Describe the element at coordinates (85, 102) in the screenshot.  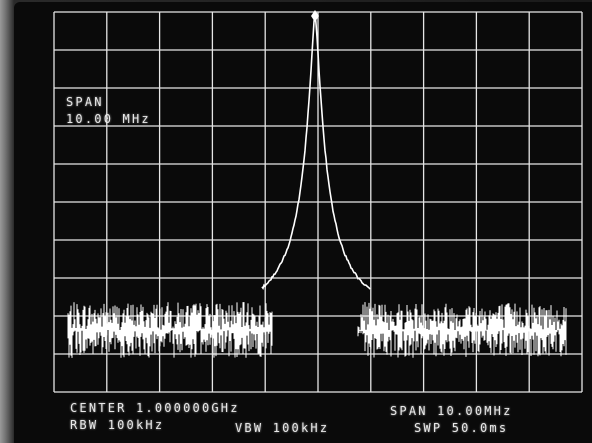
I see `span-label: SPAN` at that location.